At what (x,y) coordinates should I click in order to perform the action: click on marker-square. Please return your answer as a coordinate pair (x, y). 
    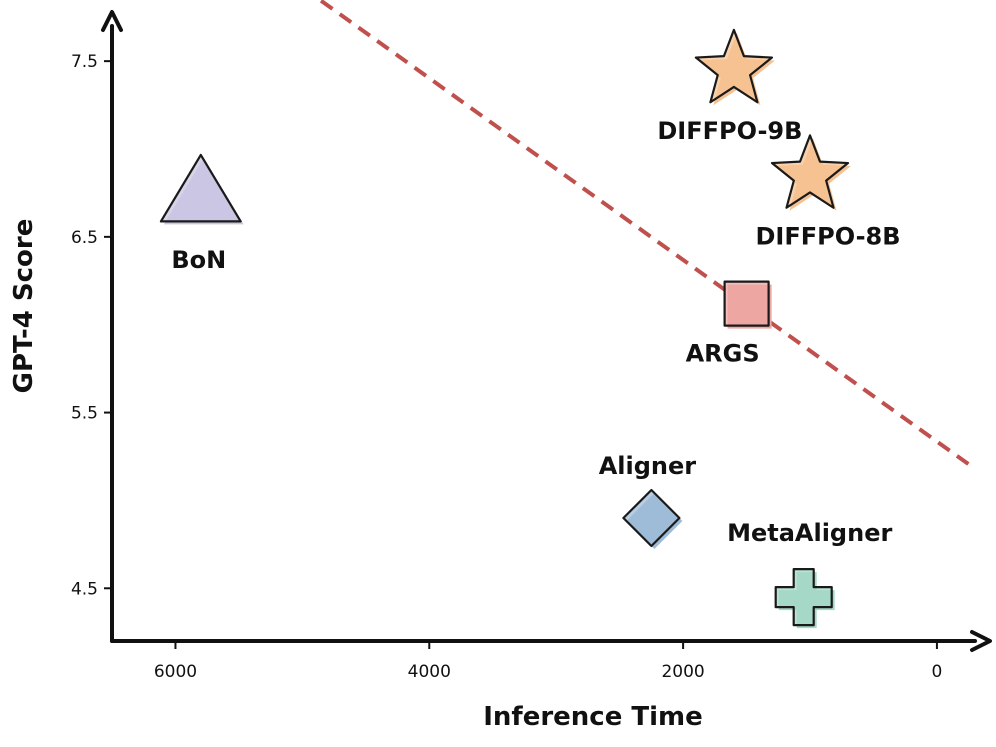
    Looking at the image, I should click on (746, 303).